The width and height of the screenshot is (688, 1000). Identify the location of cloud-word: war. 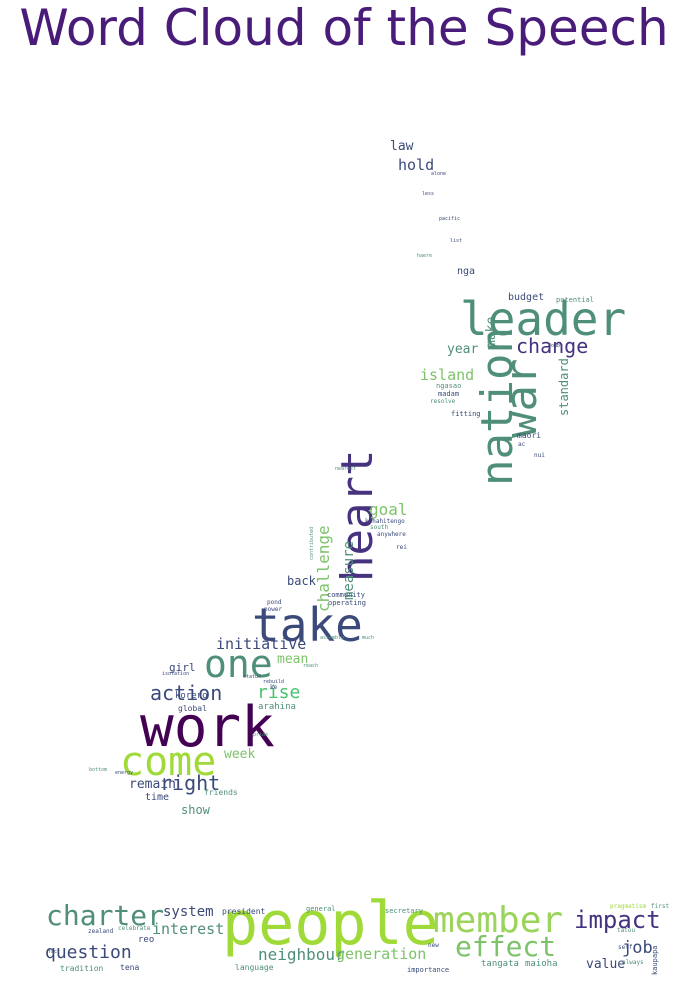
(521, 398).